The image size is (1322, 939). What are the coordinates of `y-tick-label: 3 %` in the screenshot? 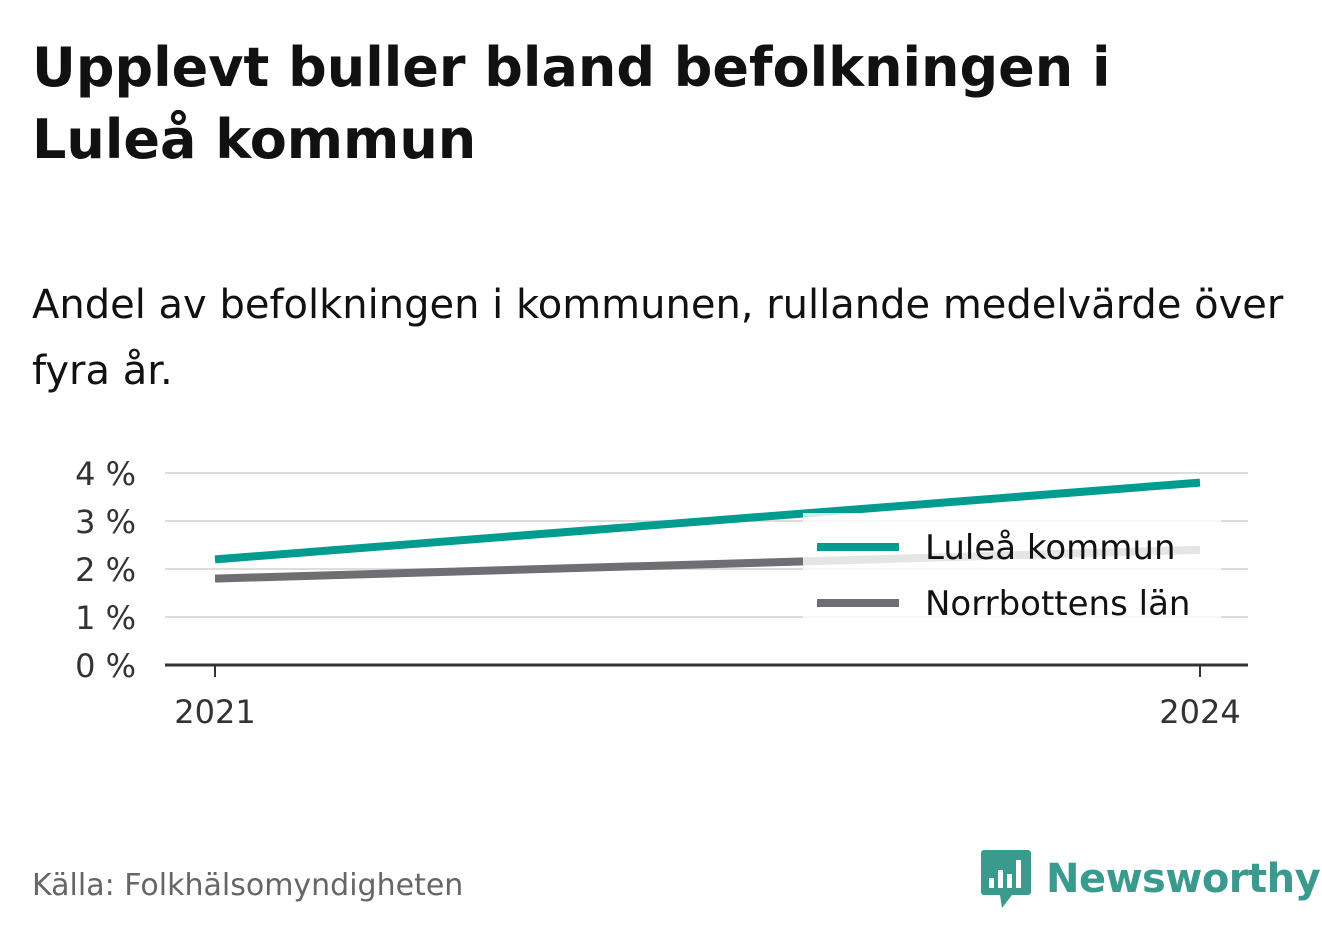 It's located at (105, 522).